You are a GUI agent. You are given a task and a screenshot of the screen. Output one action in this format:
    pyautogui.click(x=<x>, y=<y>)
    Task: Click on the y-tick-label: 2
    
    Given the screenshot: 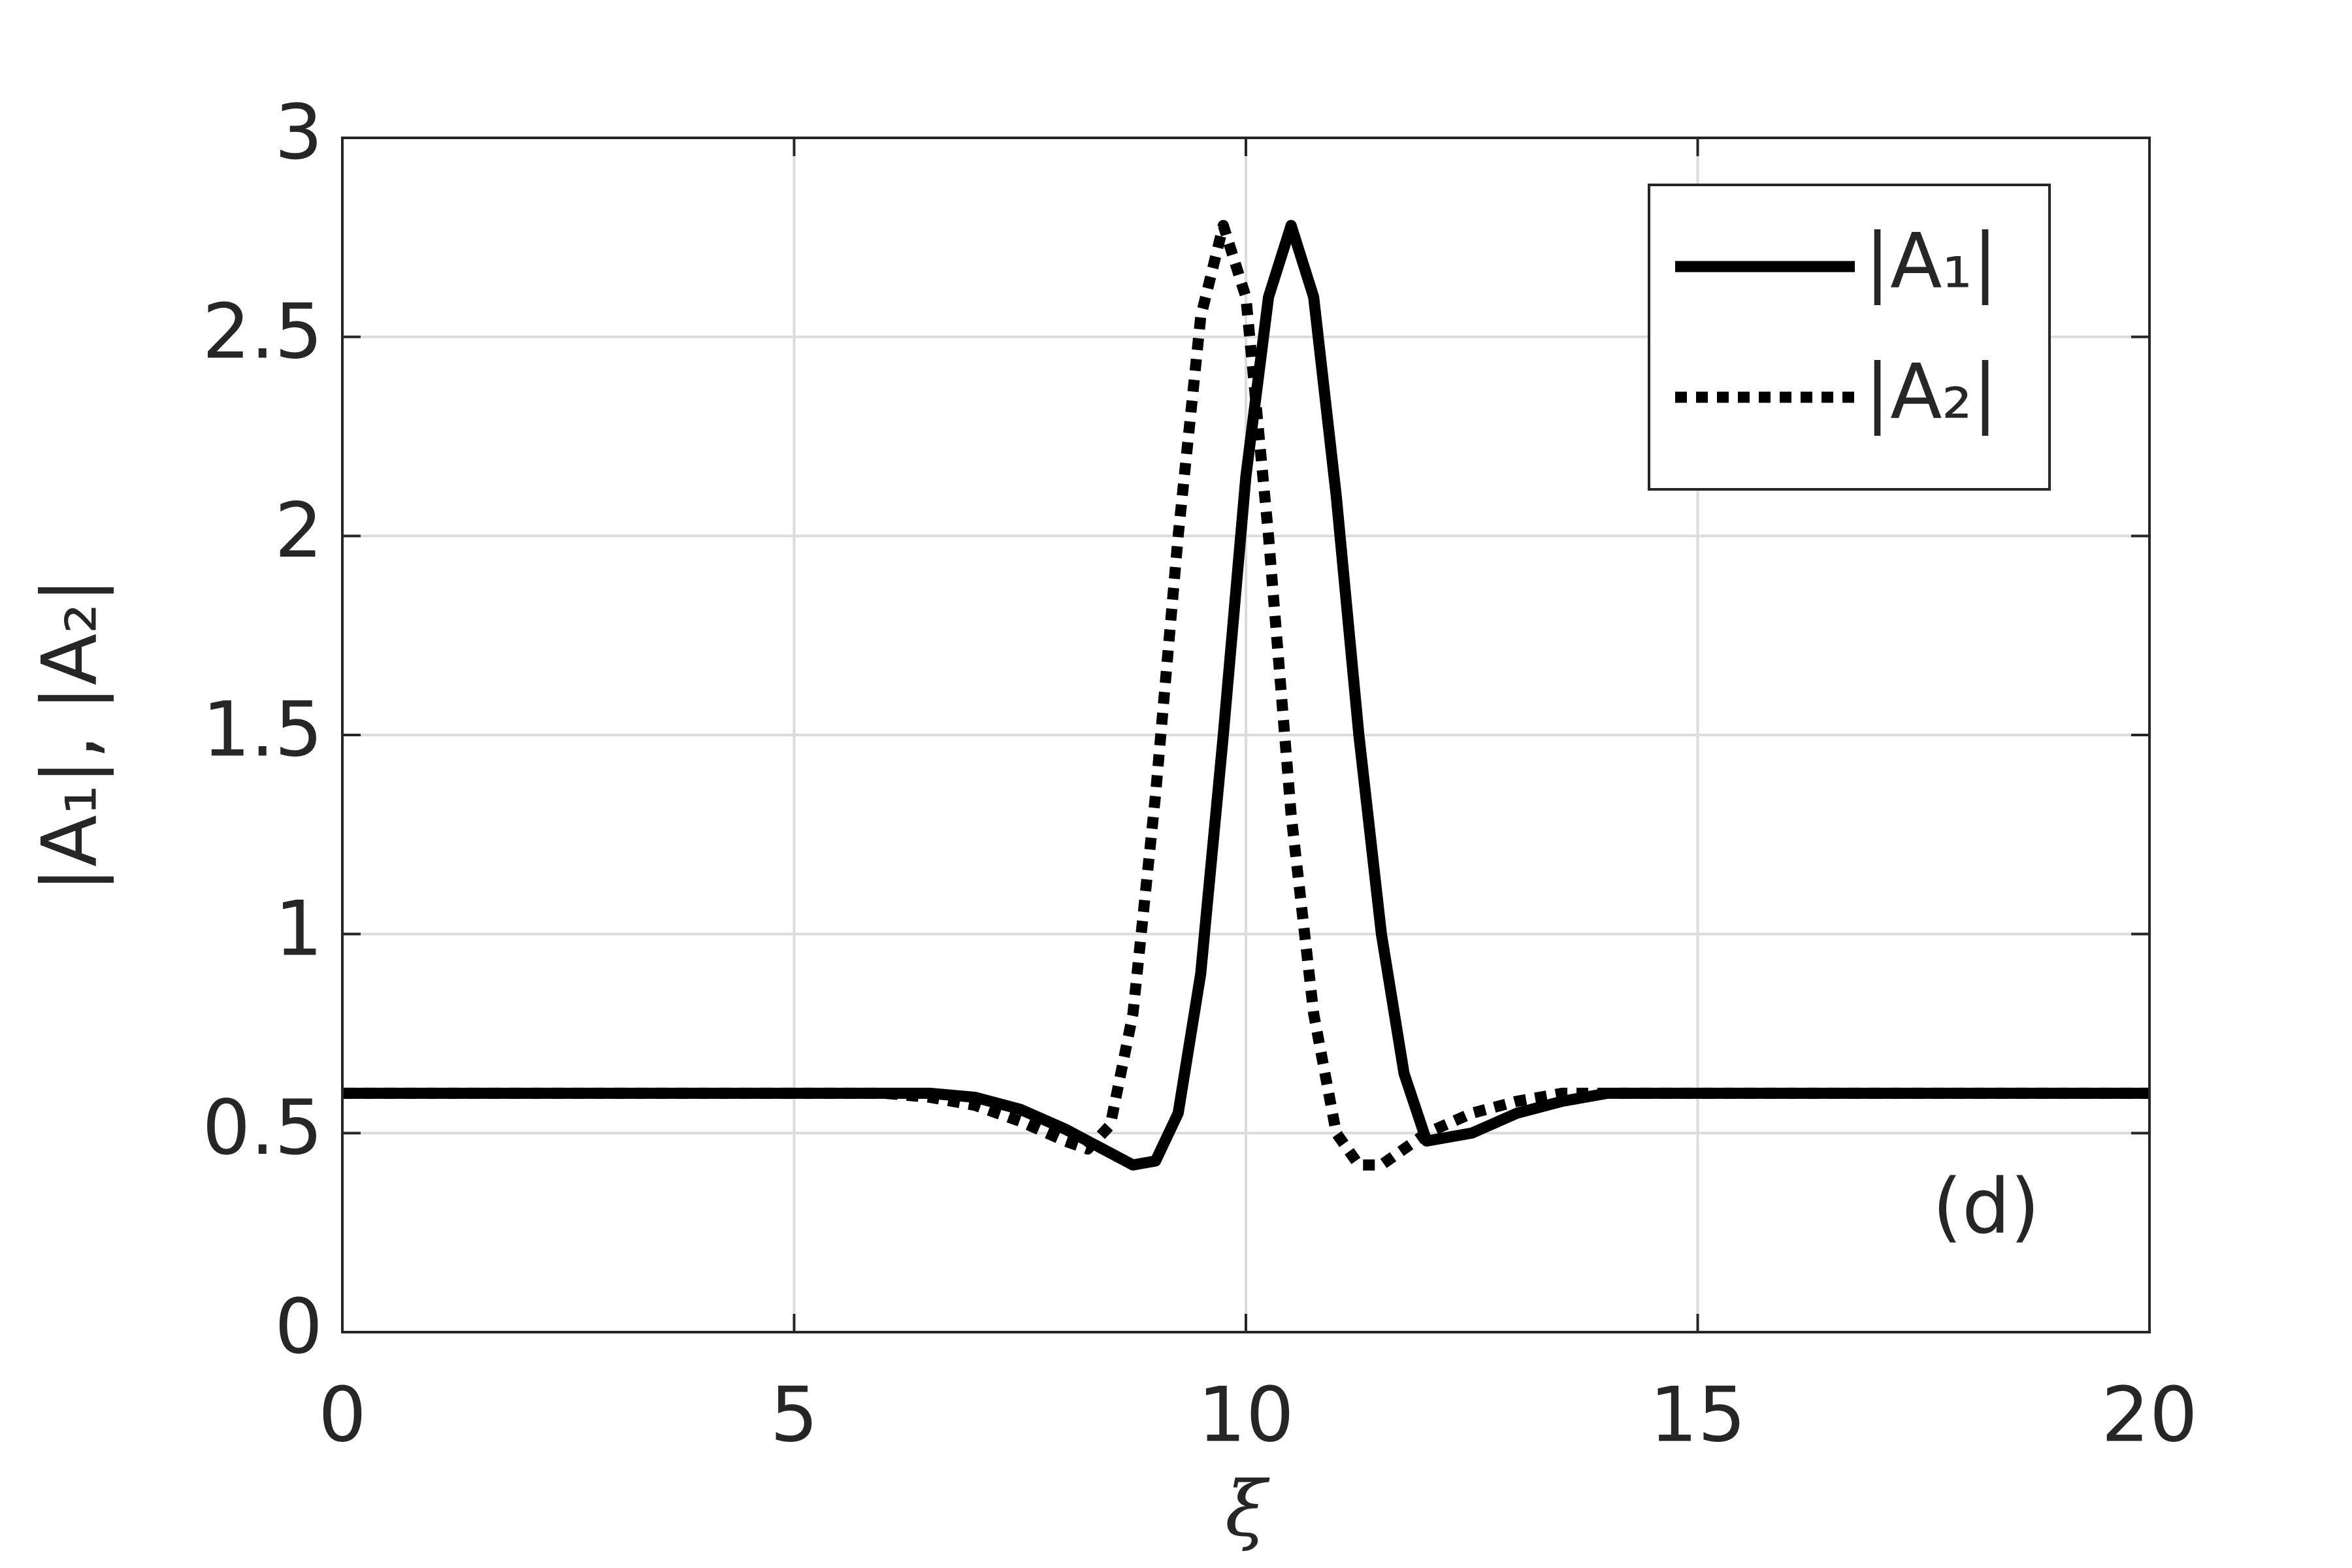 What is the action you would take?
    pyautogui.click(x=298, y=531)
    